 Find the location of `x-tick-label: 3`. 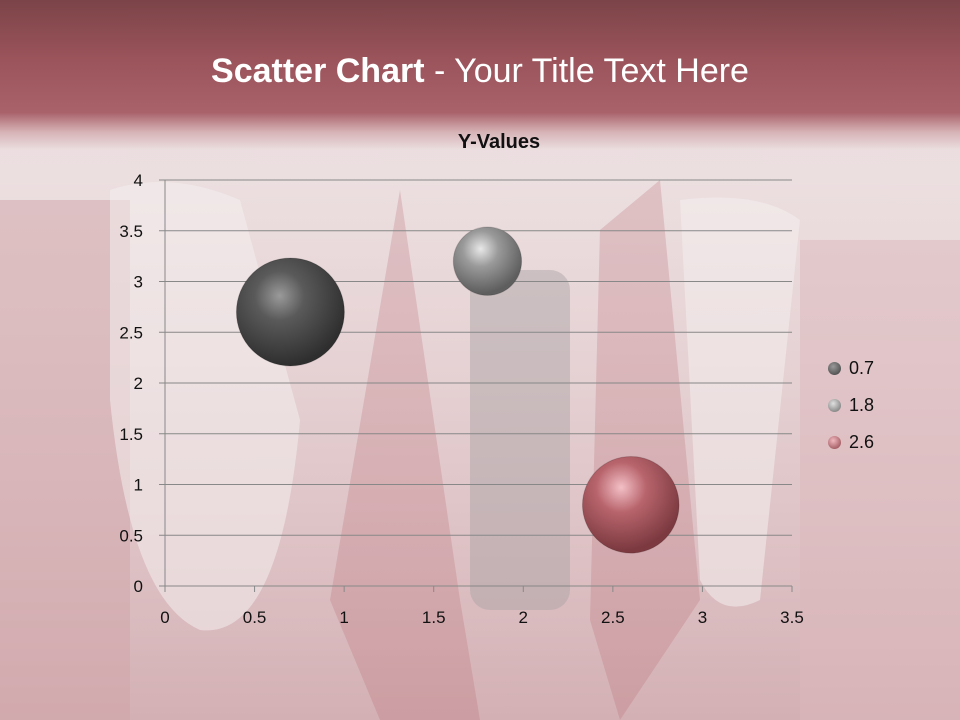

x-tick-label: 3 is located at coordinates (702, 617).